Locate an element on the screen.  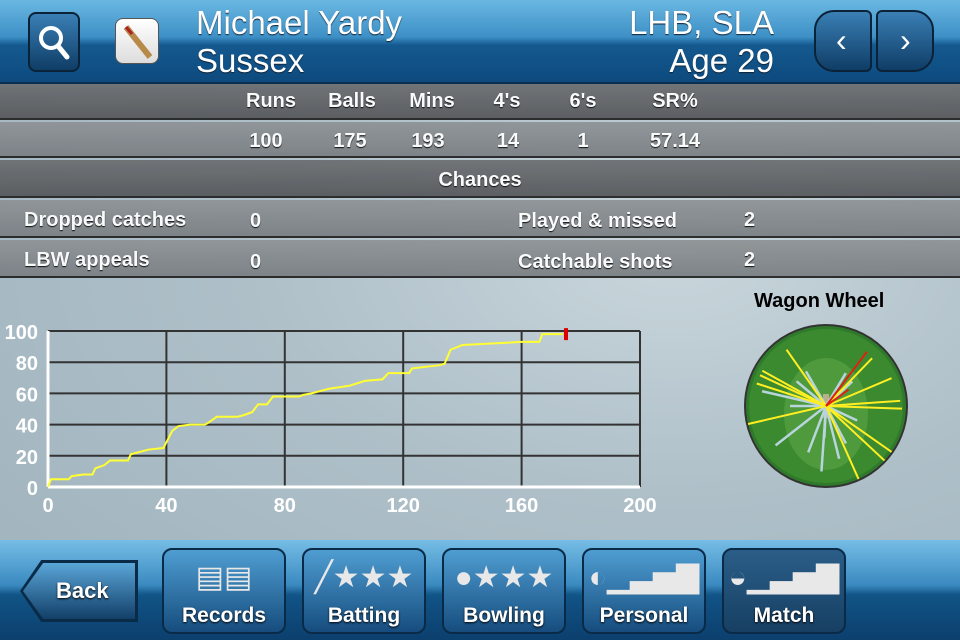
tab-label: Batting is located at coordinates (364, 615).